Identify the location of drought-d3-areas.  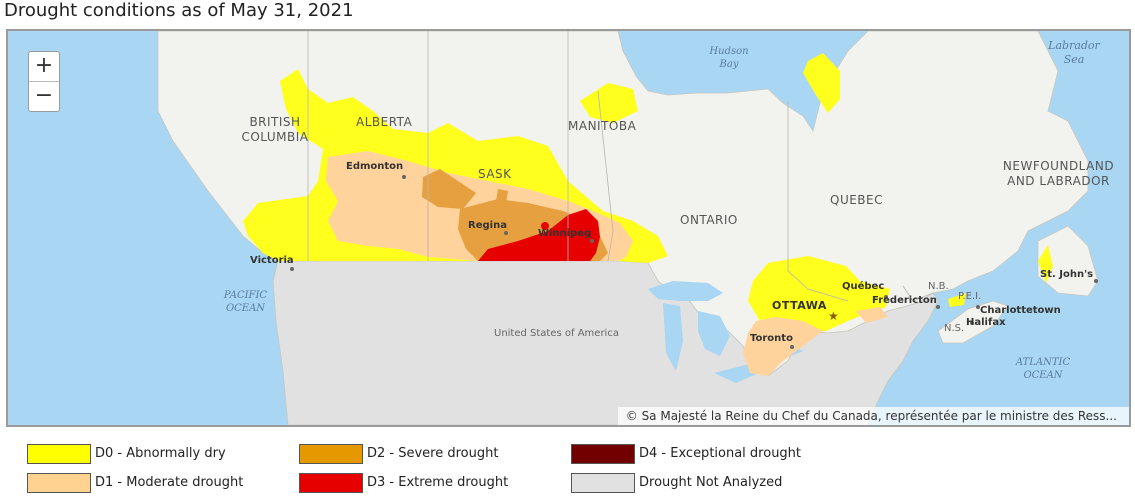
(539, 235).